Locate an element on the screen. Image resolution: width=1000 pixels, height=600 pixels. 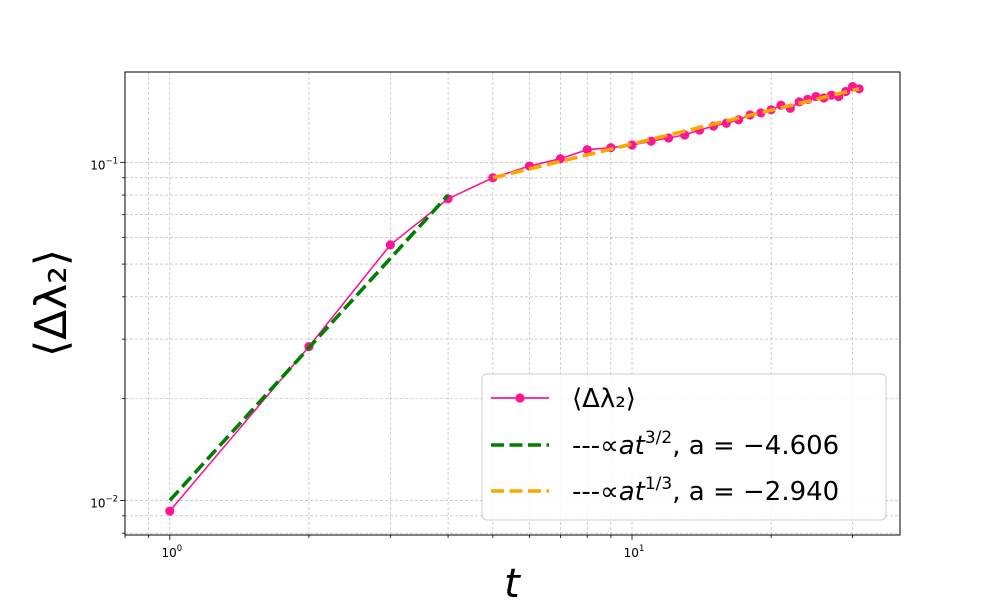
x-tick-label: 10¹ is located at coordinates (634, 552).